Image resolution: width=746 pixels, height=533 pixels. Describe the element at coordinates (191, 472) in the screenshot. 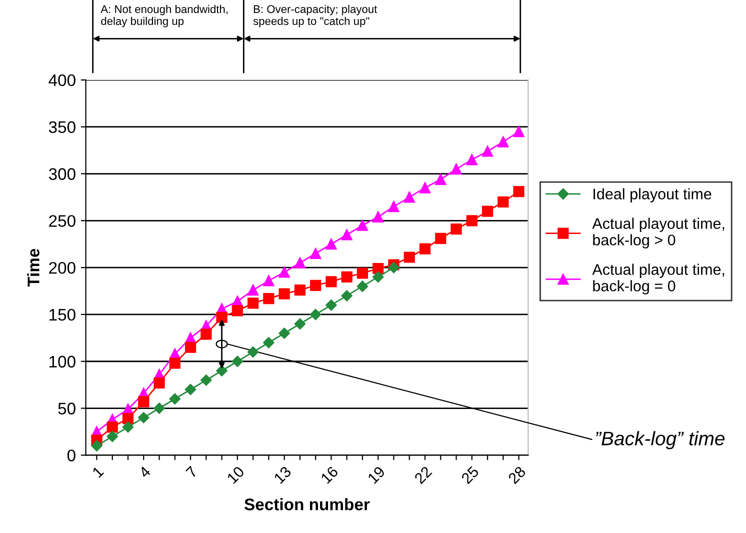

I see `x-tick-label: 7` at that location.